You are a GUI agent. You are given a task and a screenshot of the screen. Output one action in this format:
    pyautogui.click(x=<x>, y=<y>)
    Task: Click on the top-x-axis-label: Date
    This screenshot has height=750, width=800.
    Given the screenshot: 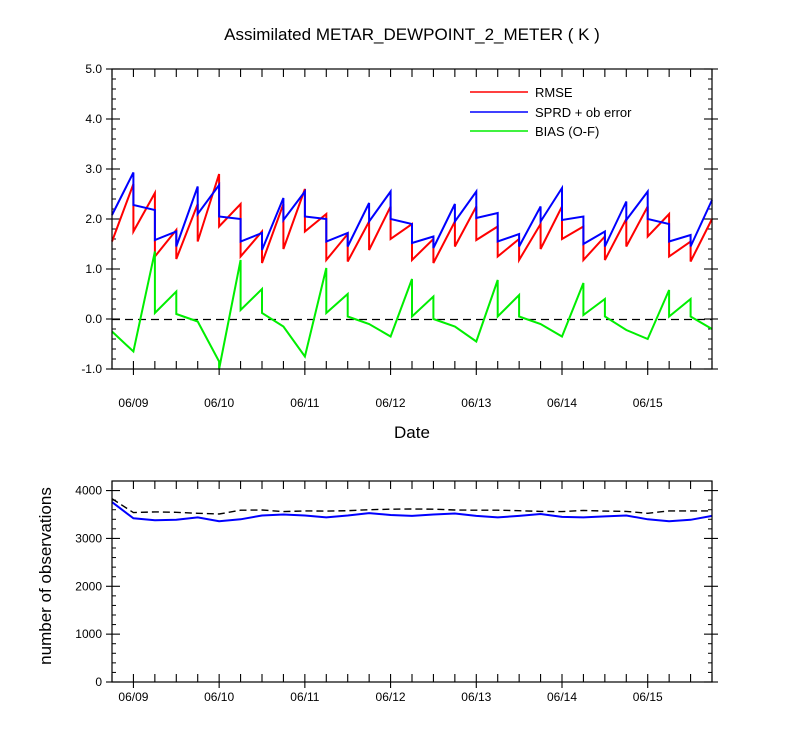 What is the action you would take?
    pyautogui.click(x=412, y=432)
    